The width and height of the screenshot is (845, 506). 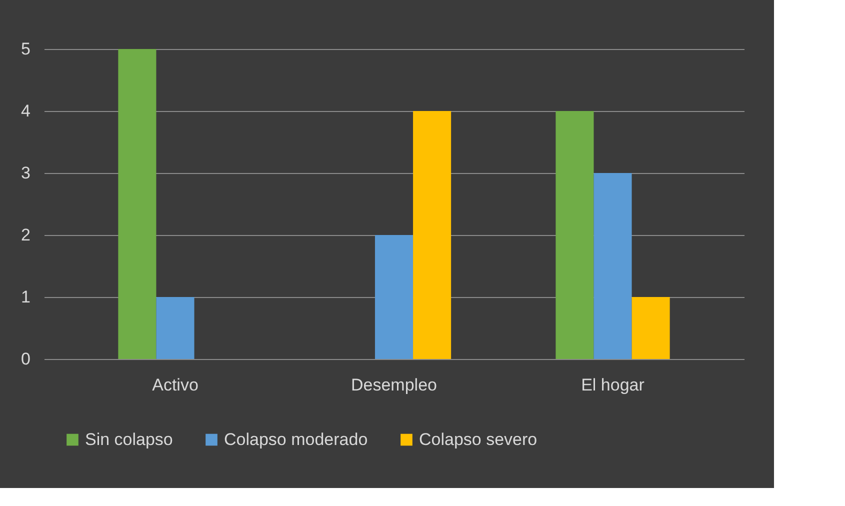 What do you see at coordinates (296, 439) in the screenshot?
I see `legend-label: Colapso moderado` at bounding box center [296, 439].